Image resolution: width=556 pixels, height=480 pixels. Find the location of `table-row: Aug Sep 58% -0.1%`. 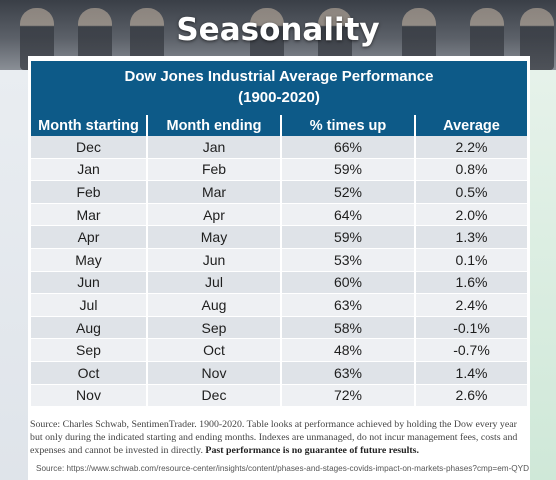

table-row: Aug Sep 58% -0.1% is located at coordinates (279, 328).